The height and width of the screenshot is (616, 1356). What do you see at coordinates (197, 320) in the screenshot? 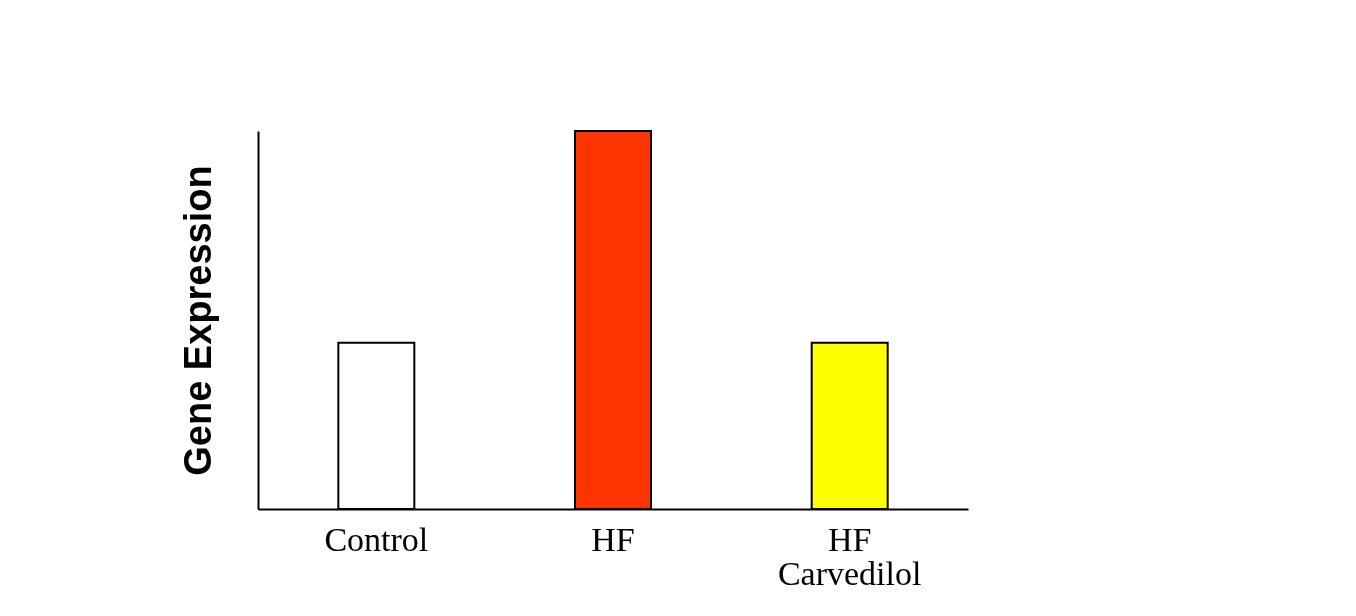
I see `y-axis-title: Gene Expression` at bounding box center [197, 320].